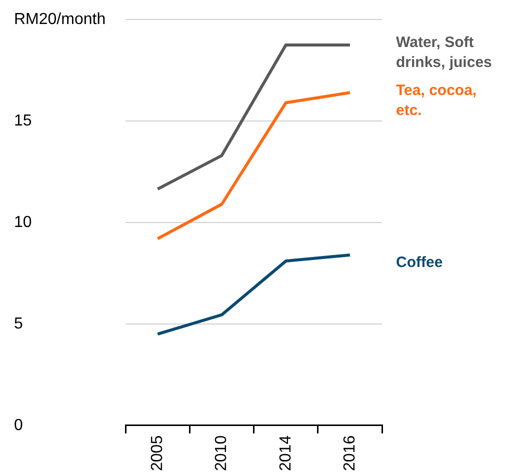 This screenshot has width=524, height=473. Describe the element at coordinates (419, 263) in the screenshot. I see `text: Coffee` at that location.